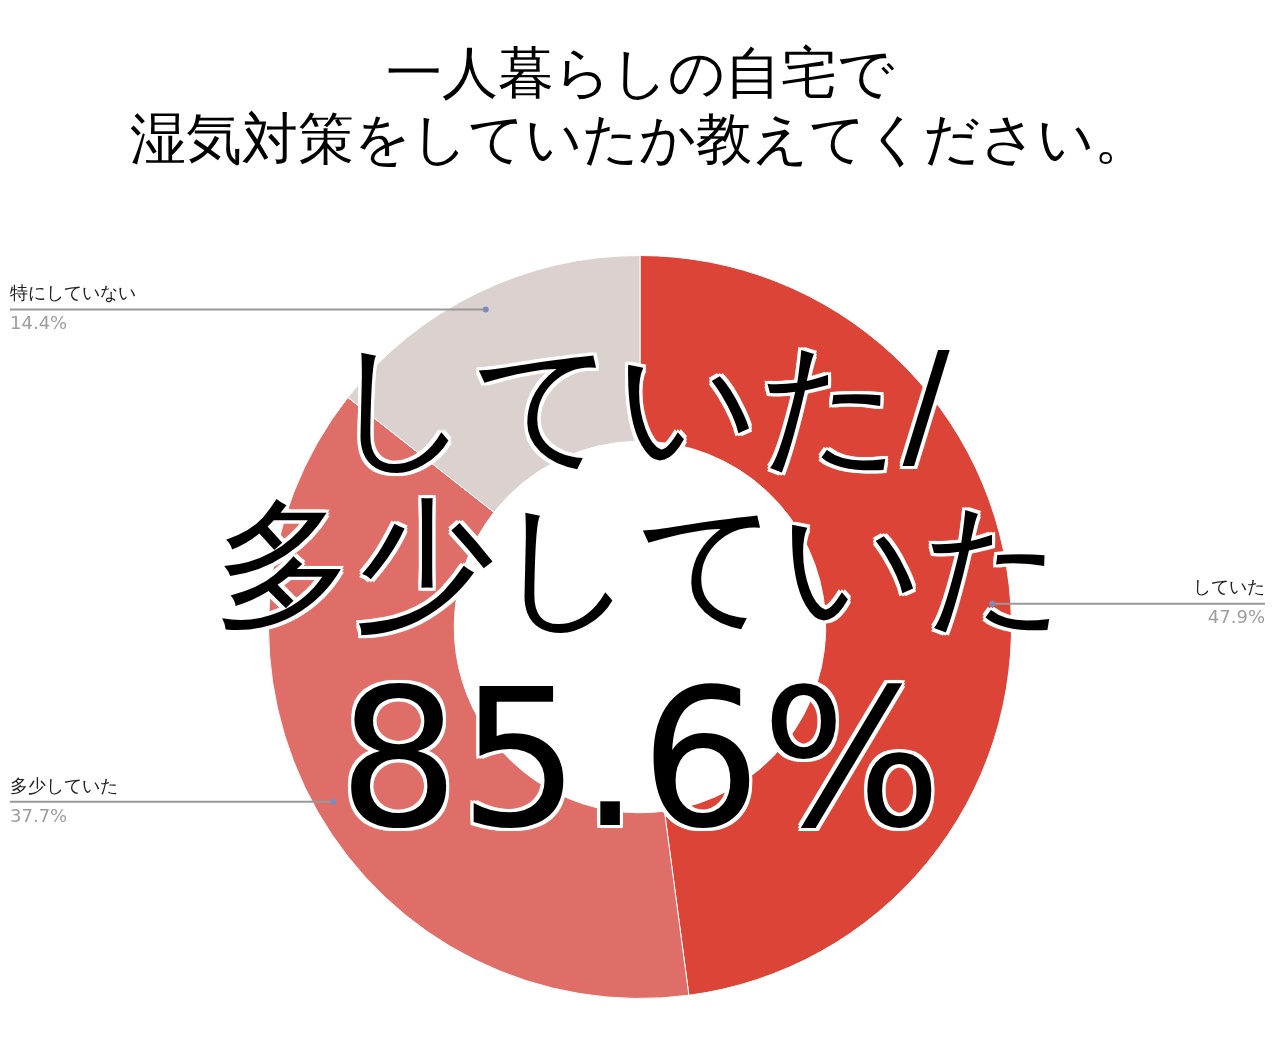  Describe the element at coordinates (64, 785) in the screenshot. I see `slice-label: 多少していた` at that location.